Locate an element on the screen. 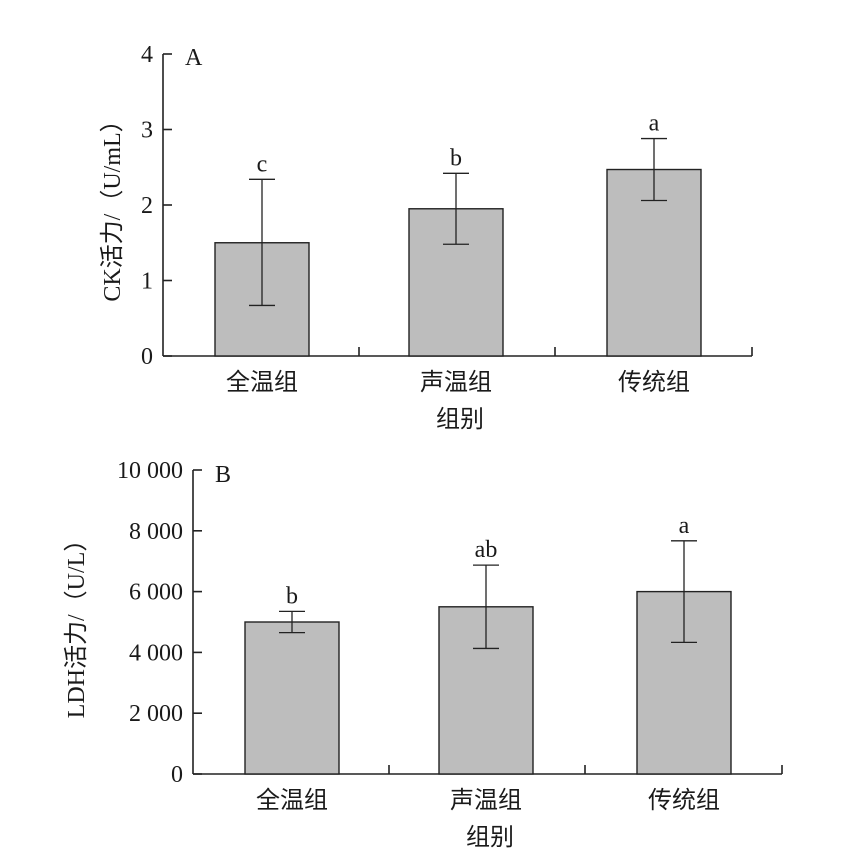  significance-label-b: ab is located at coordinates (486, 550).